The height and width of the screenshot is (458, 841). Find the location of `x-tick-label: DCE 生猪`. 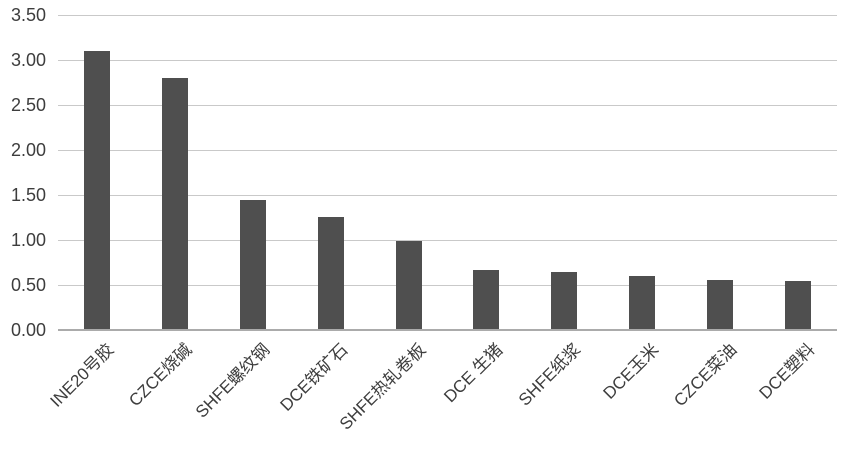

x-tick-label: DCE 生猪 is located at coordinates (473, 373).